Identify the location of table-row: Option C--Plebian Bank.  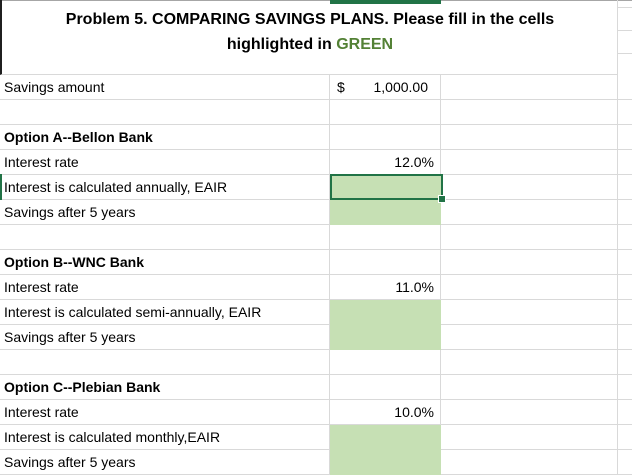
(316, 387).